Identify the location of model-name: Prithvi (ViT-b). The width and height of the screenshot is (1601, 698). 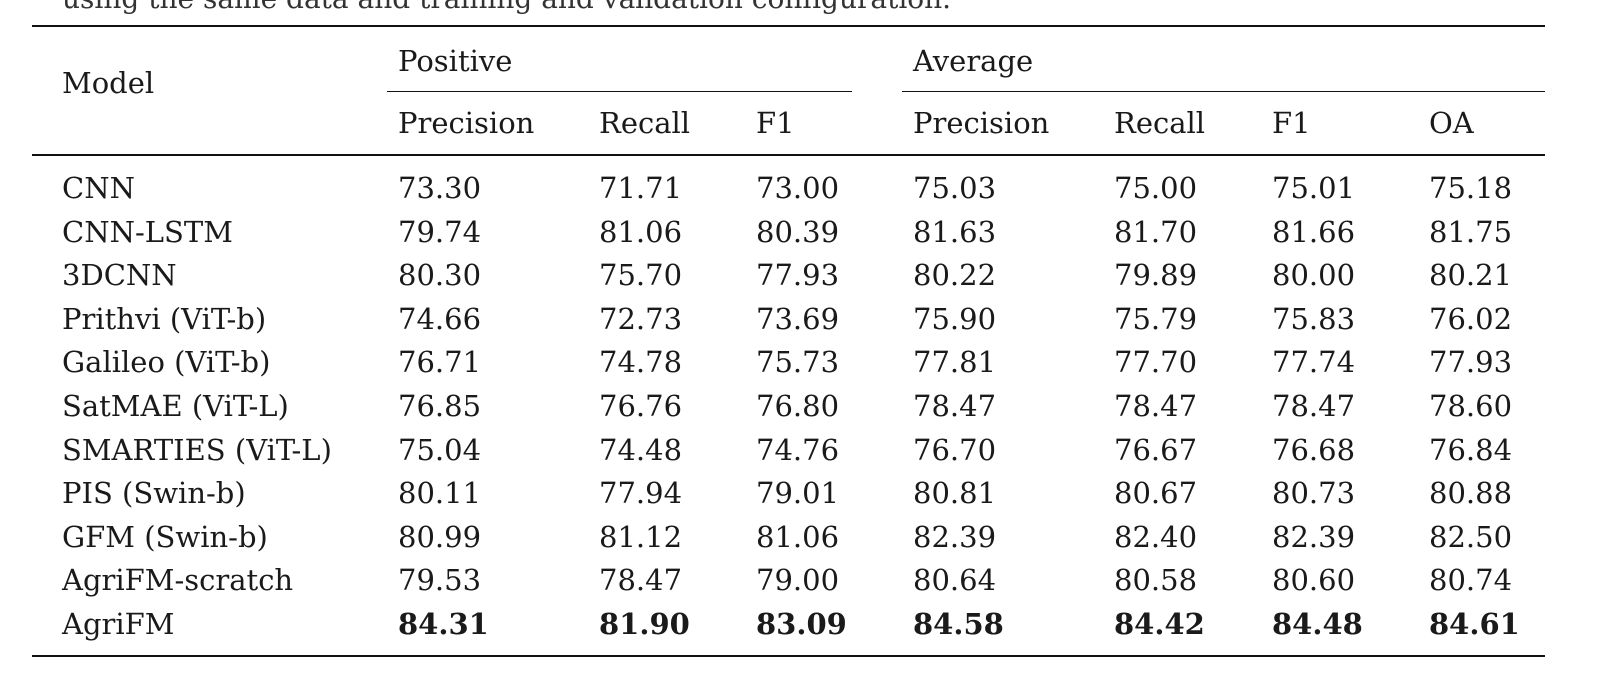
(164, 319).